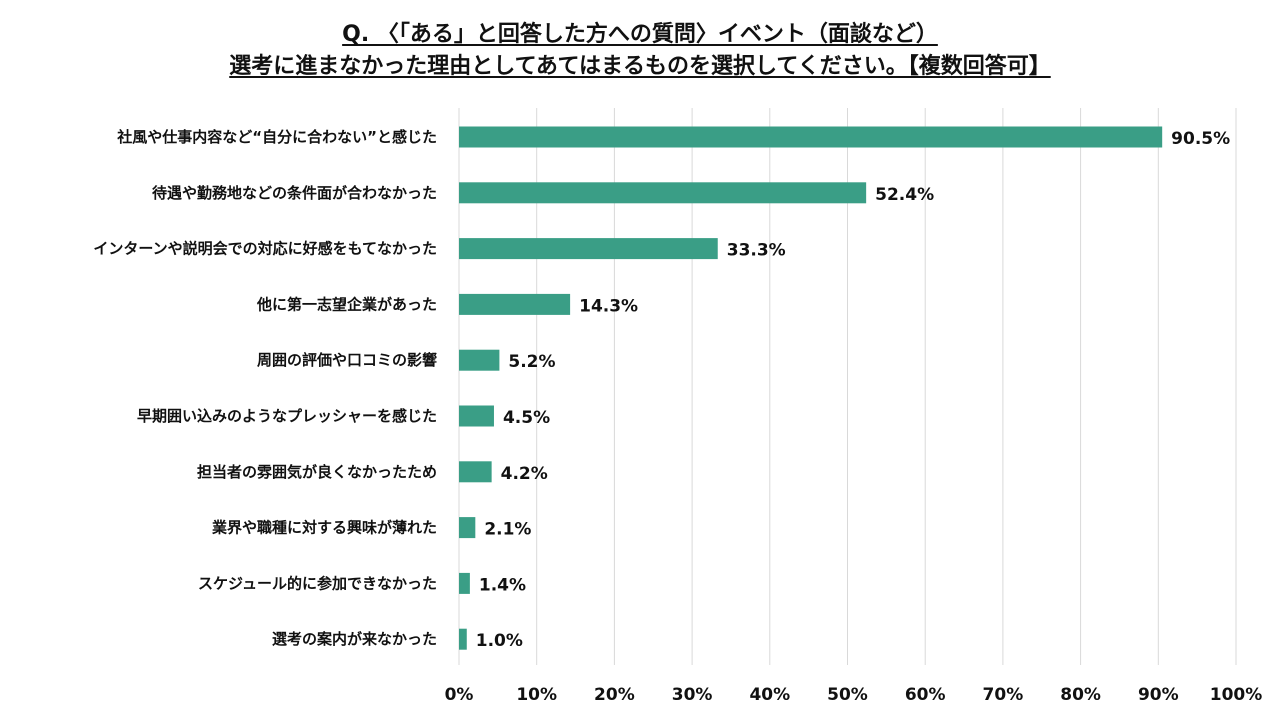  I want to click on value-label: 52.4%, so click(904, 195).